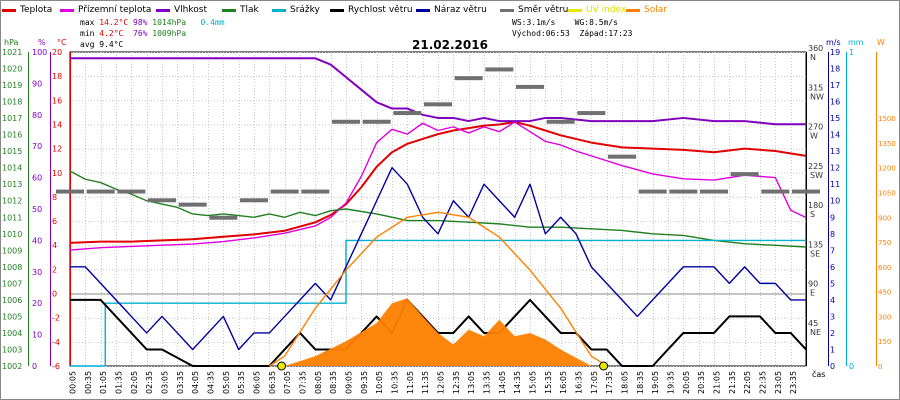  Describe the element at coordinates (884, 317) in the screenshot. I see `solar-tick-label: 300` at that location.